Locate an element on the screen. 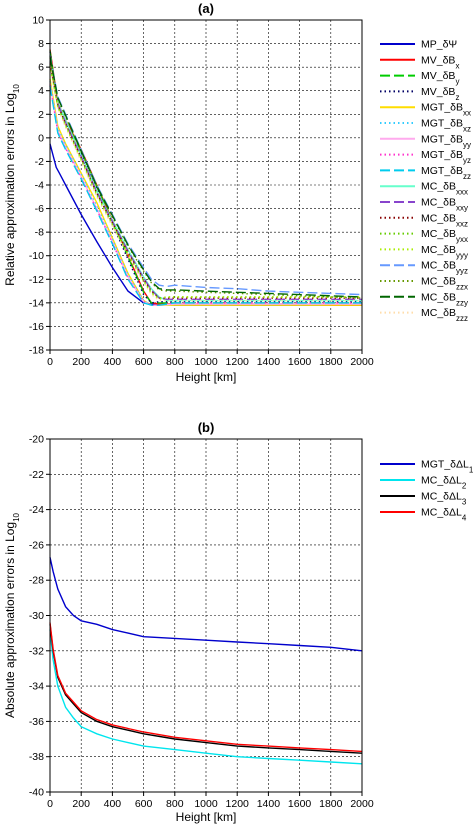 The image size is (474, 829). y-tick-label: -18 is located at coordinates (36, 351).